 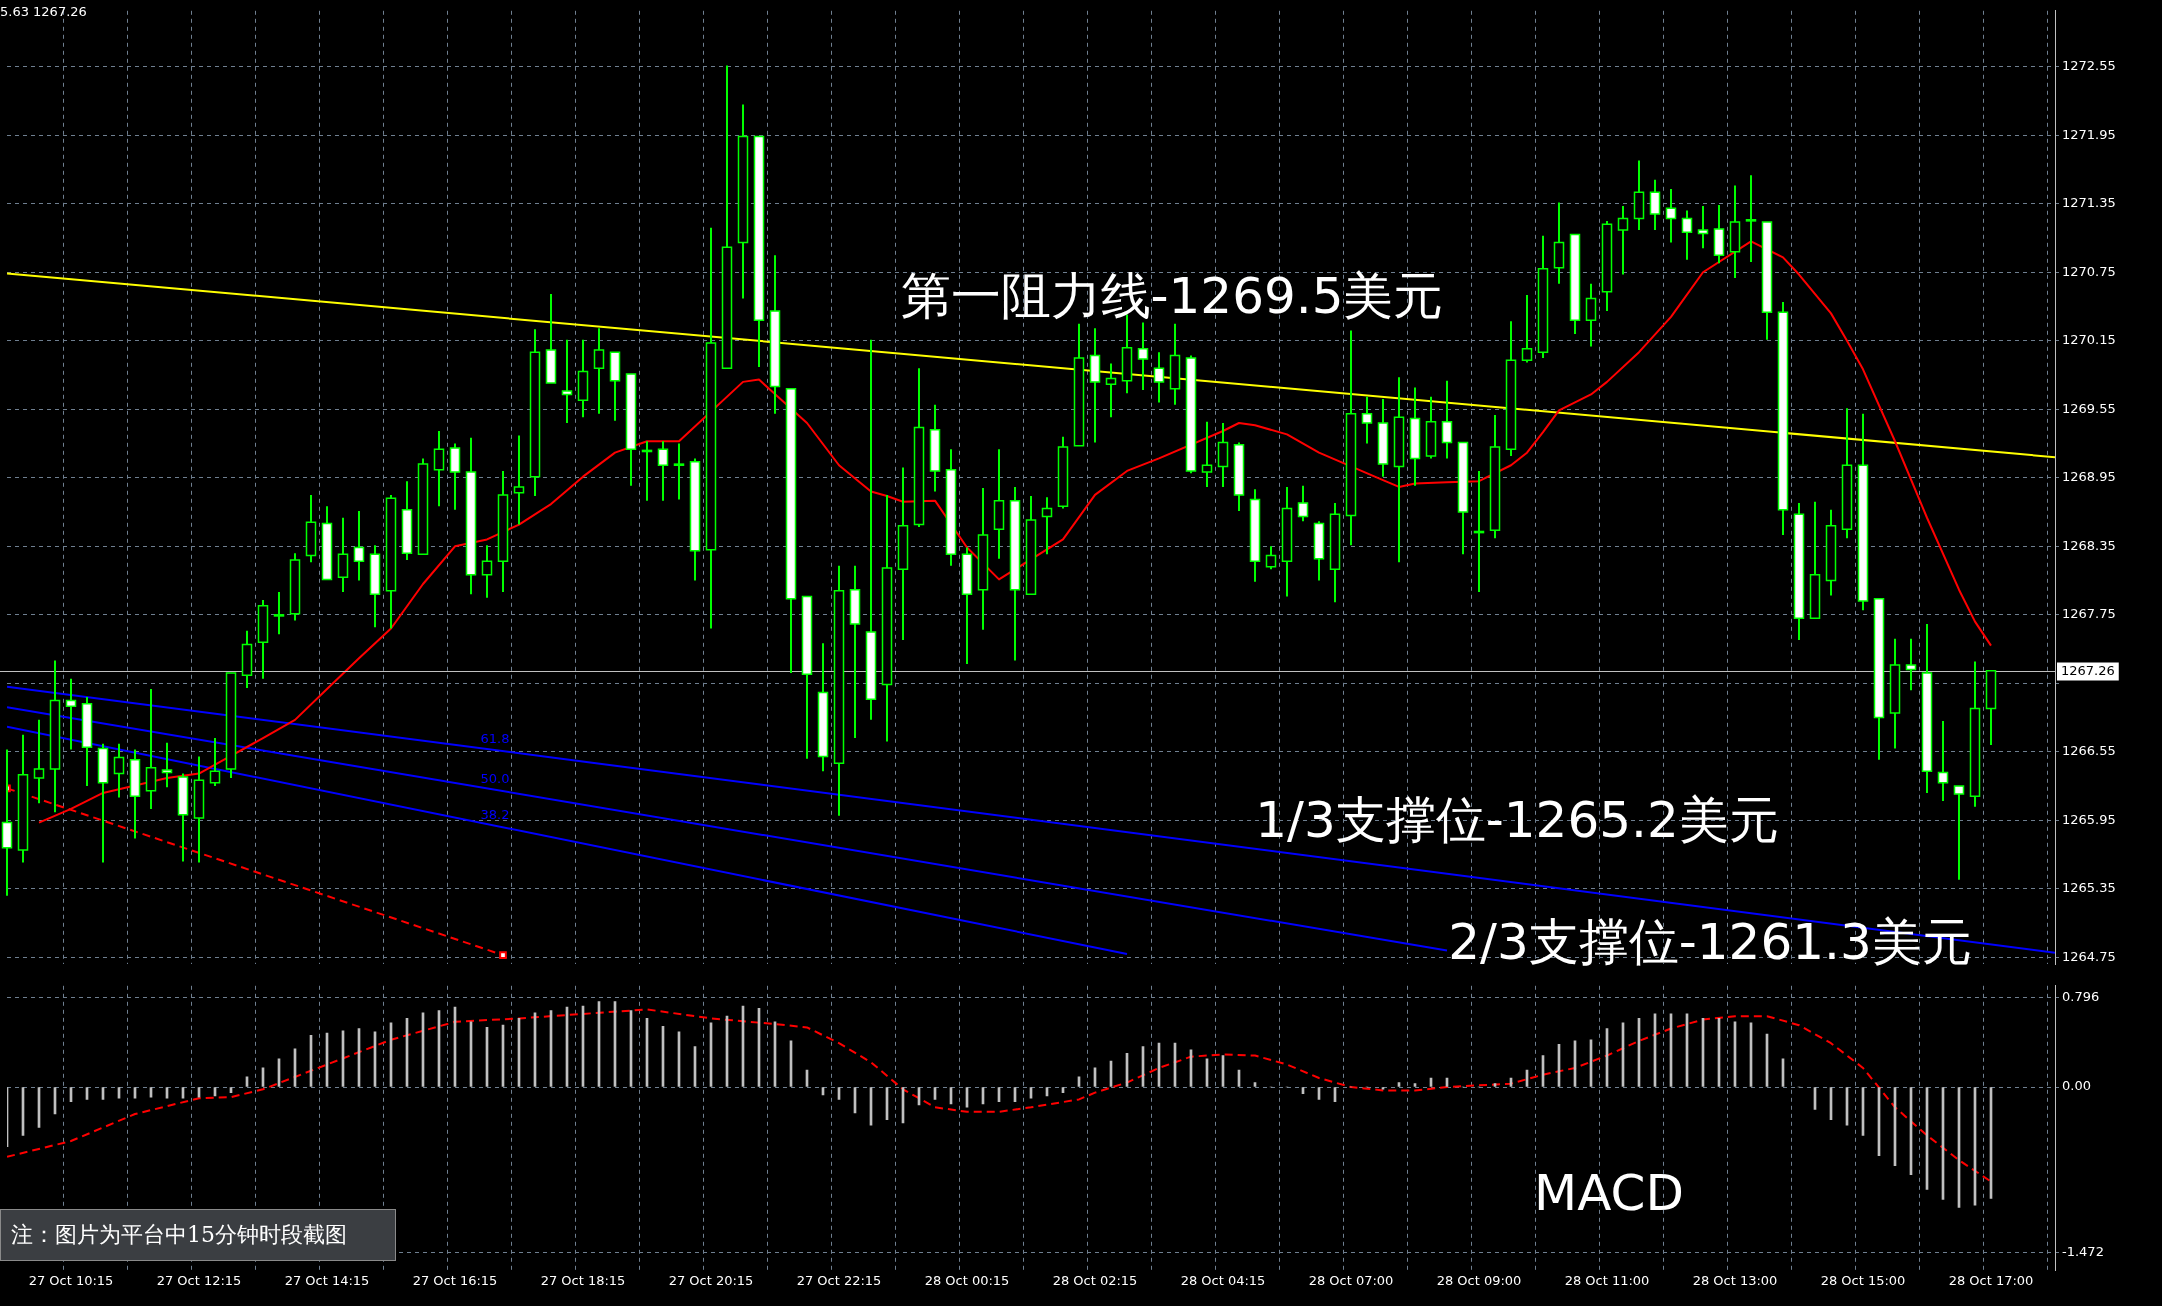 I want to click on x-tick-label: 27 Oct 14:15, so click(x=327, y=1280).